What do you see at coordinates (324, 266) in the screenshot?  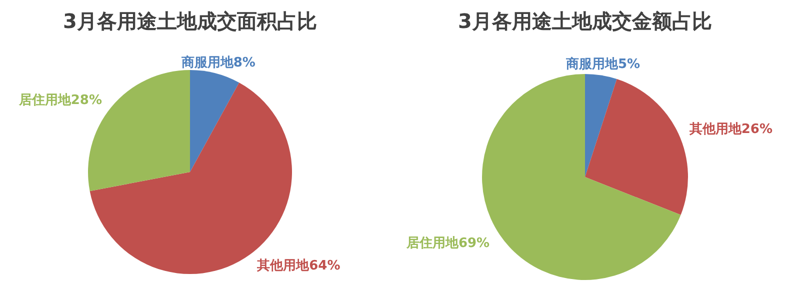 I see `data-label: 64%` at bounding box center [324, 266].